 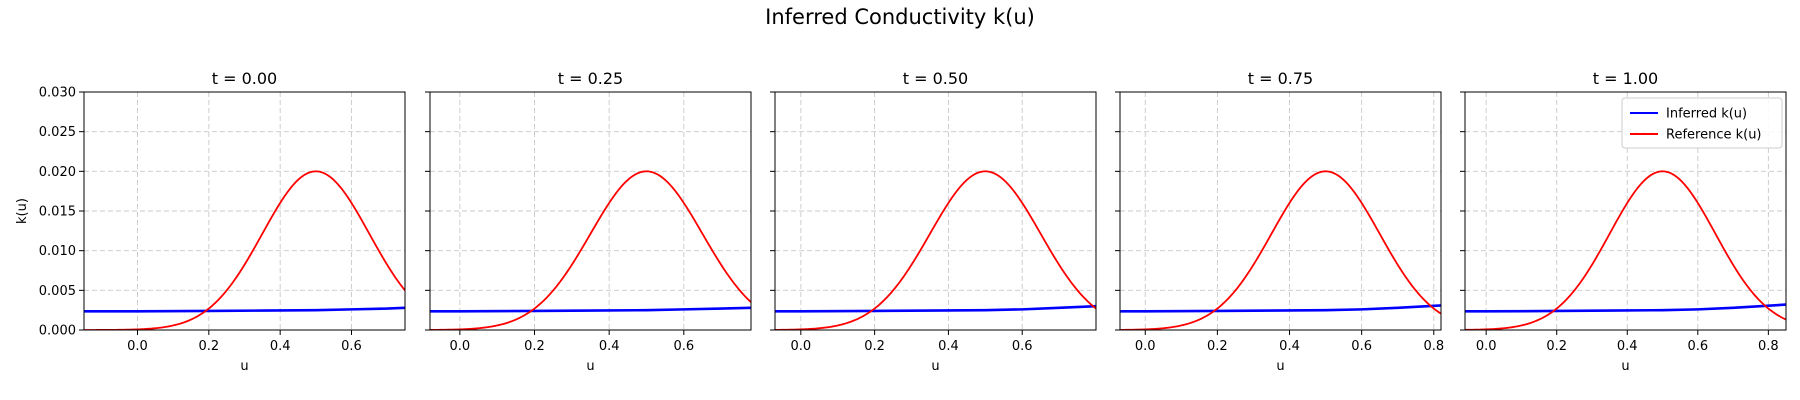 I want to click on subplot-2: 0.0 0.2 0.4 0.6 t = 0.25 u, so click(x=588, y=221).